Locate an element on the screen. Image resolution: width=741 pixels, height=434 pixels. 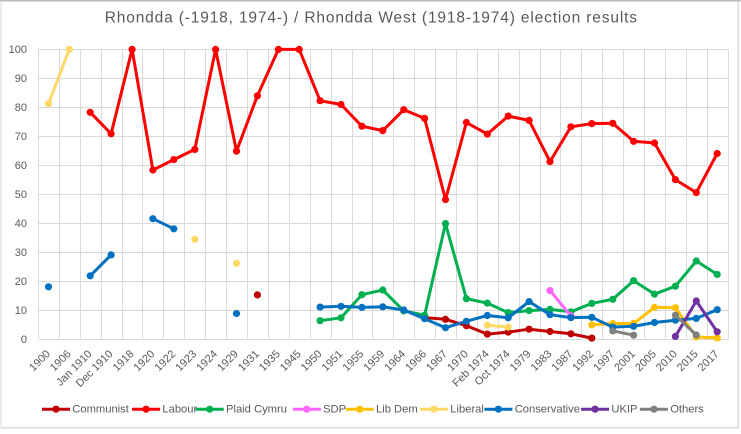
svg-text: 50 is located at coordinates (21, 195).